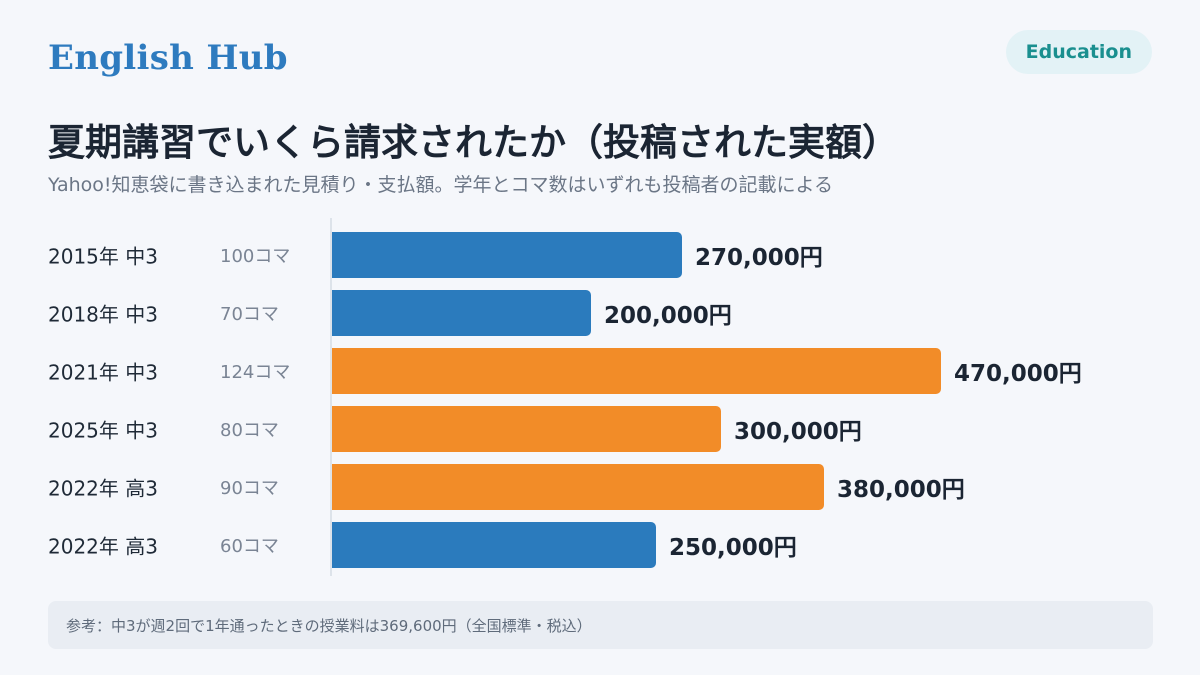 This screenshot has width=1200, height=675. I want to click on category-label: 2021年 中3, so click(103, 372).